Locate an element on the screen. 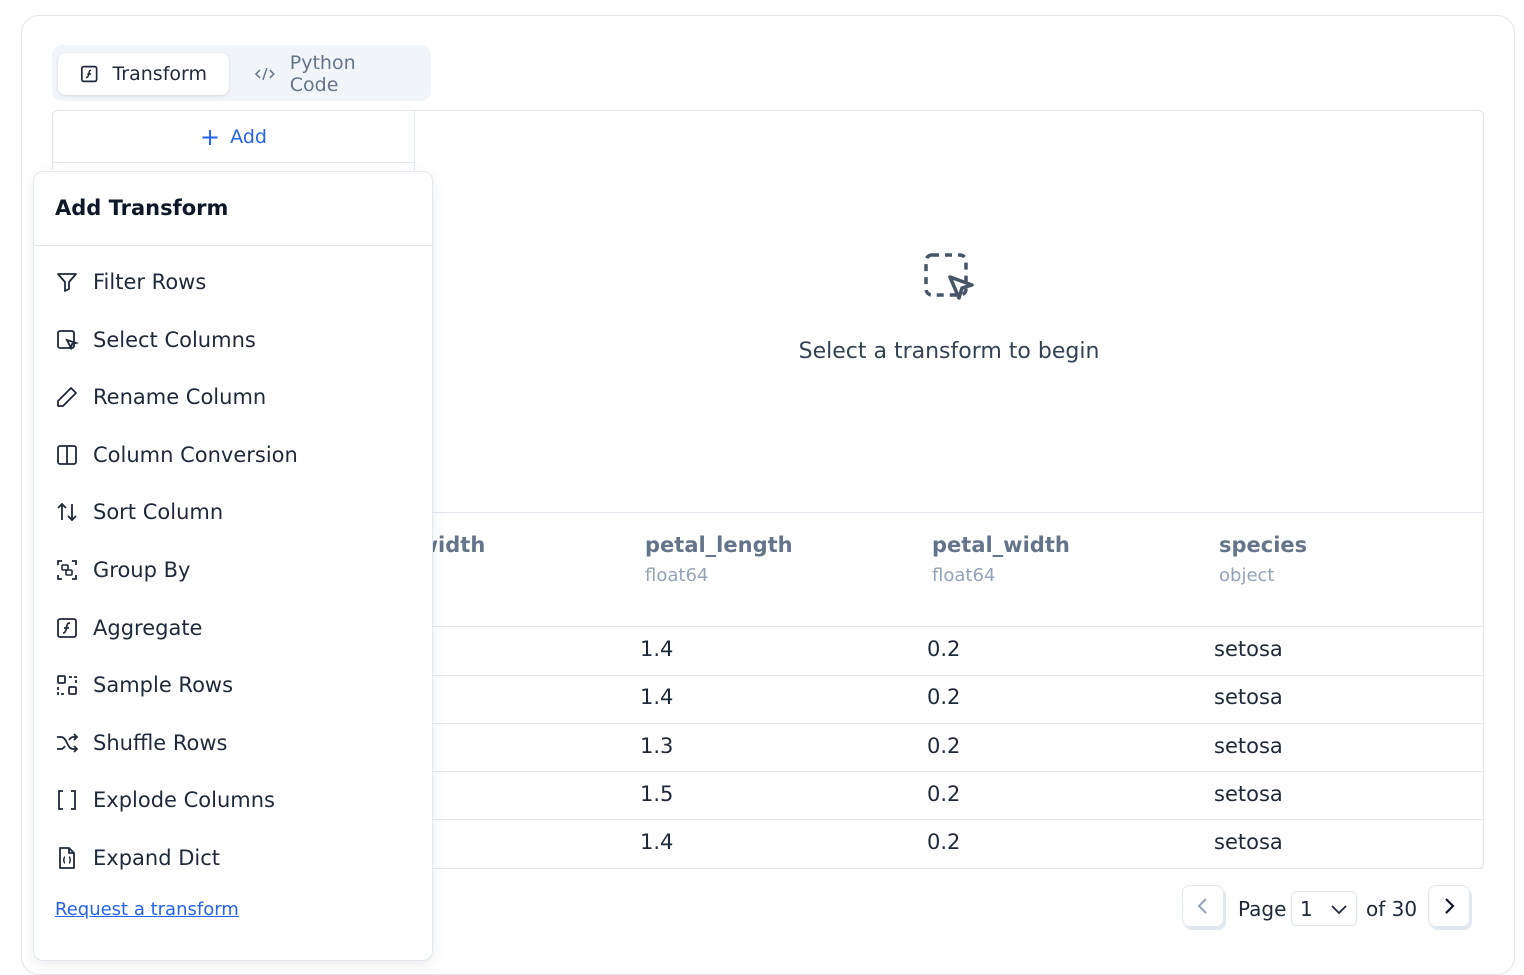  menu-item-shuffle-rows: Shuffle Rows is located at coordinates (141, 743).